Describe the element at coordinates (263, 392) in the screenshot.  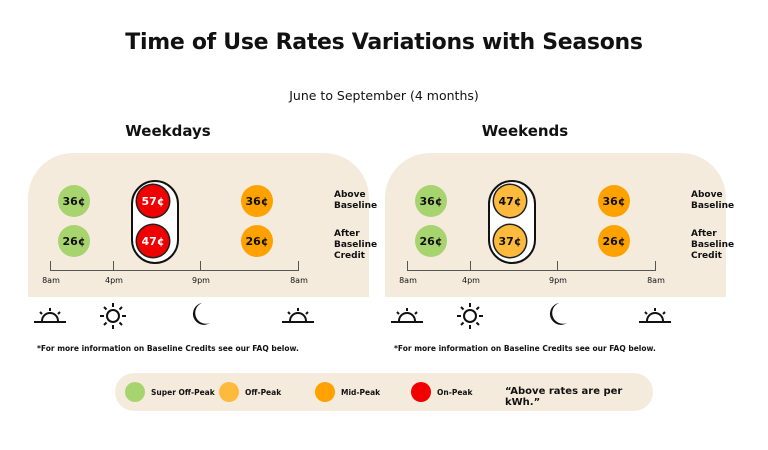
I see `legend-label: Off-Peak` at that location.